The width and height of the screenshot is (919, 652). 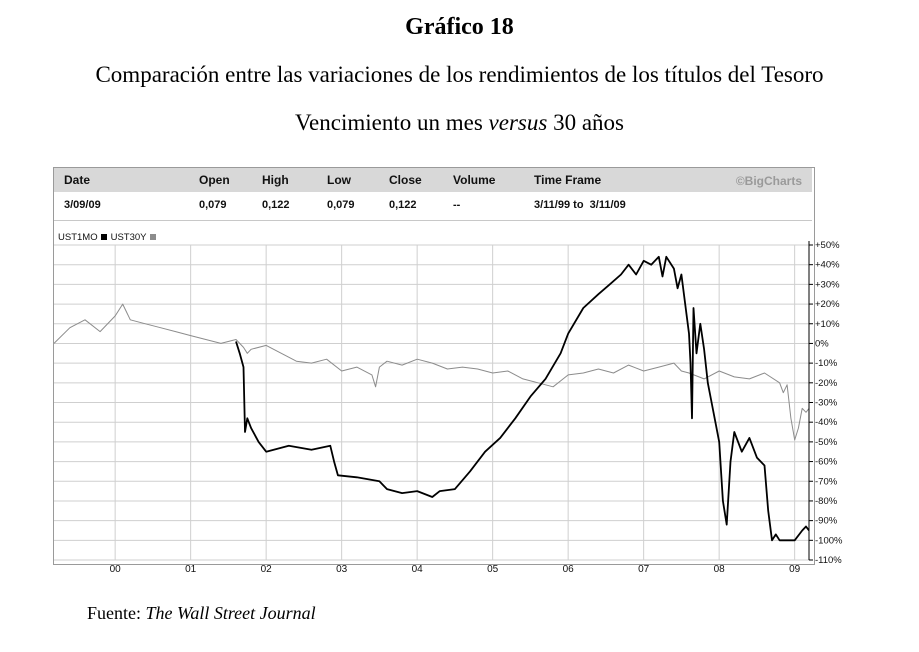 I want to click on quote-header-volume: Volume, so click(x=474, y=180).